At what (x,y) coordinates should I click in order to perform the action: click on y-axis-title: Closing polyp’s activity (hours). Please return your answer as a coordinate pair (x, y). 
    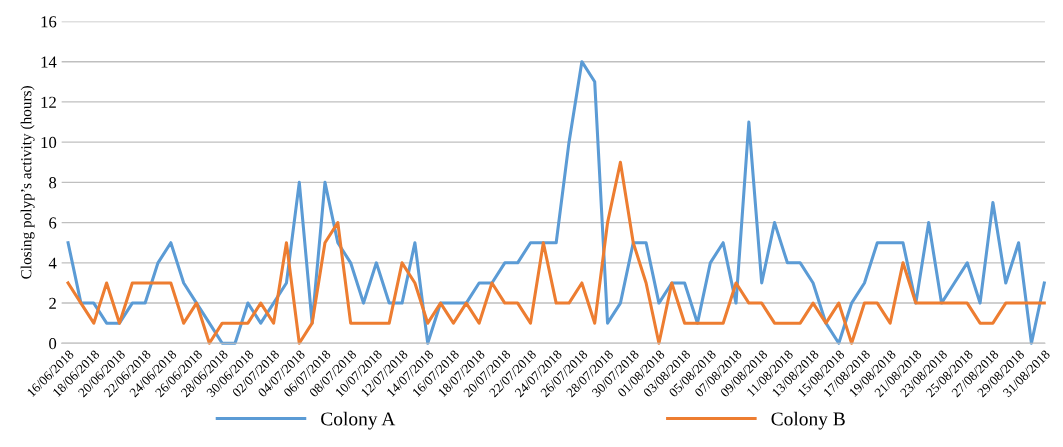
    Looking at the image, I should click on (27, 182).